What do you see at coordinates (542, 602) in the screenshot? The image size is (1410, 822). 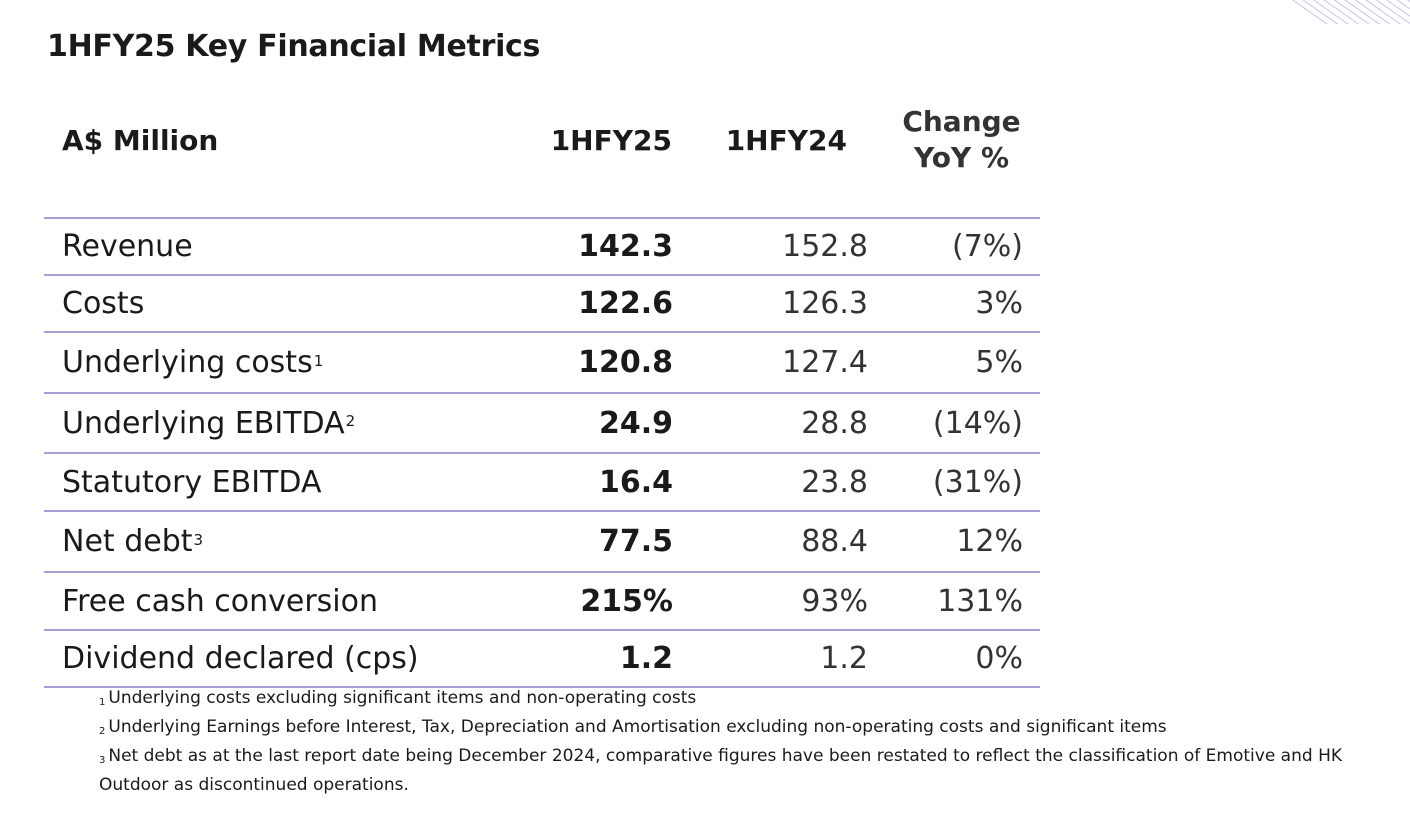 I see `table-row: Free cash conversion 215% 93% 131%` at bounding box center [542, 602].